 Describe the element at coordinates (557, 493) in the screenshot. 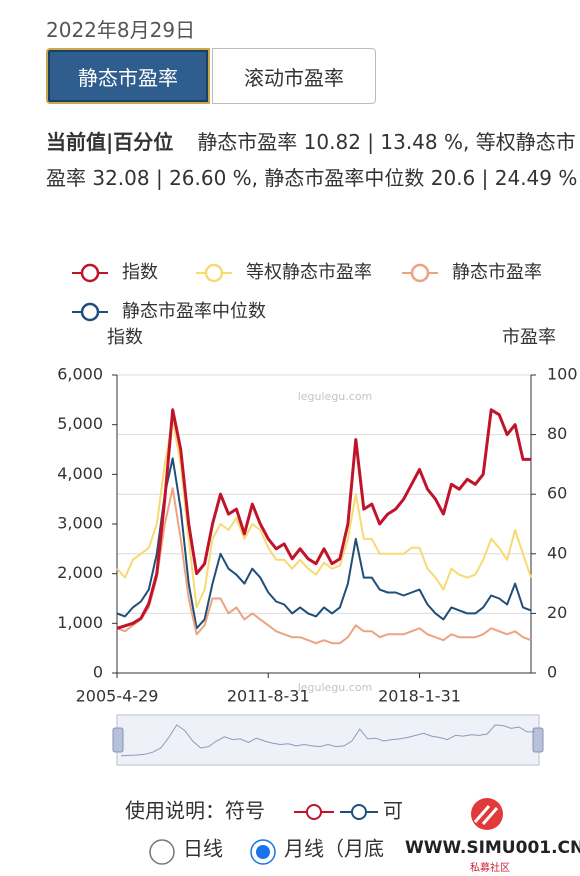

I see `y2-tick-label: 60` at that location.